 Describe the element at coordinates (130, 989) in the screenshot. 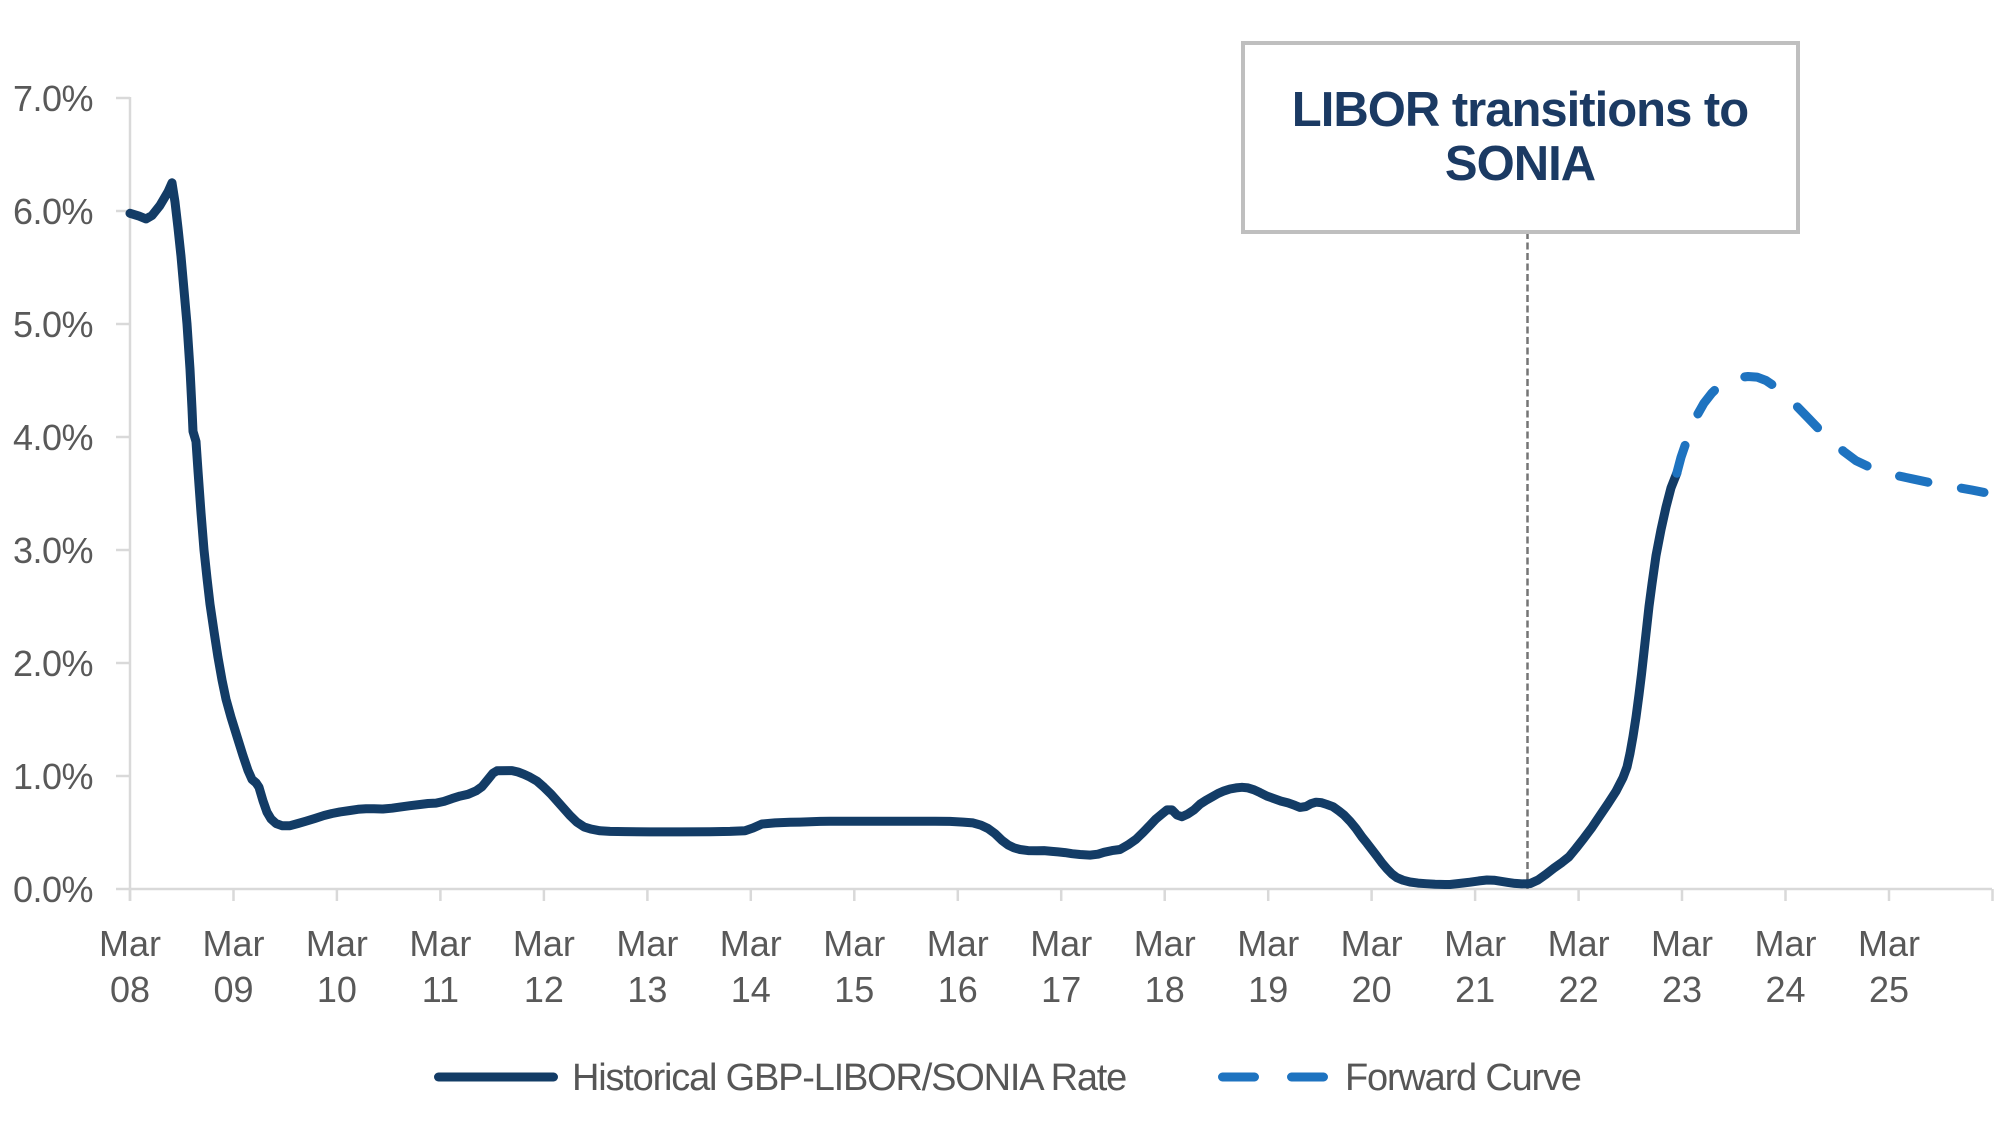

I see `svg-text: 08` at that location.